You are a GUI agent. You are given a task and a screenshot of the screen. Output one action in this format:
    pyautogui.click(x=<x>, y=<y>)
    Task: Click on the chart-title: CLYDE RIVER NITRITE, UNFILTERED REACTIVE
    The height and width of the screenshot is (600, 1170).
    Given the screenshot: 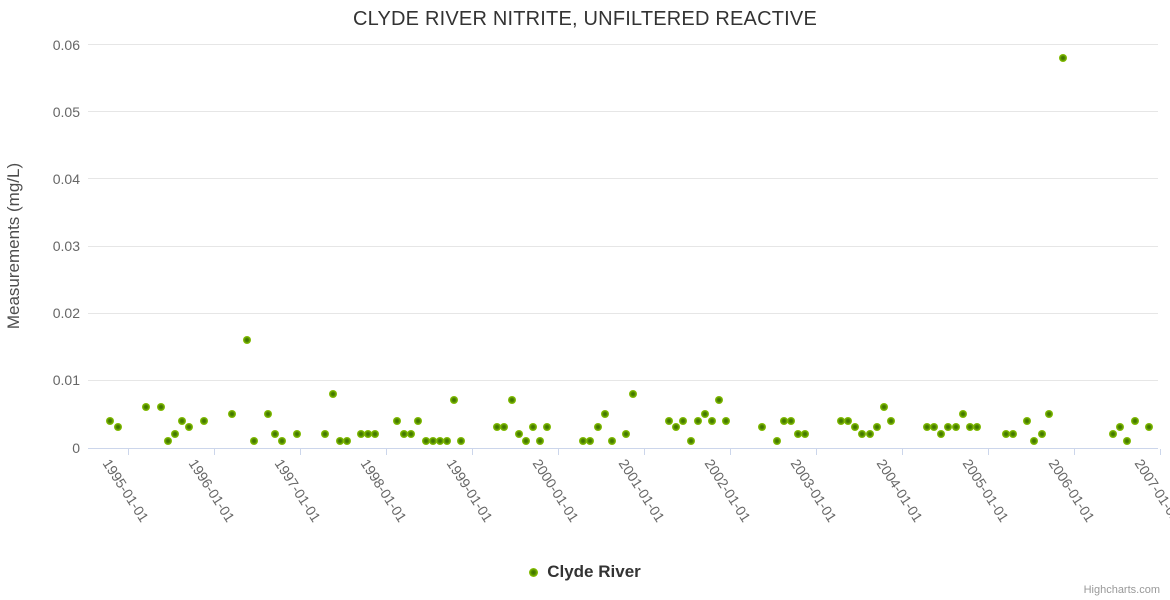 What is the action you would take?
    pyautogui.click(x=585, y=19)
    